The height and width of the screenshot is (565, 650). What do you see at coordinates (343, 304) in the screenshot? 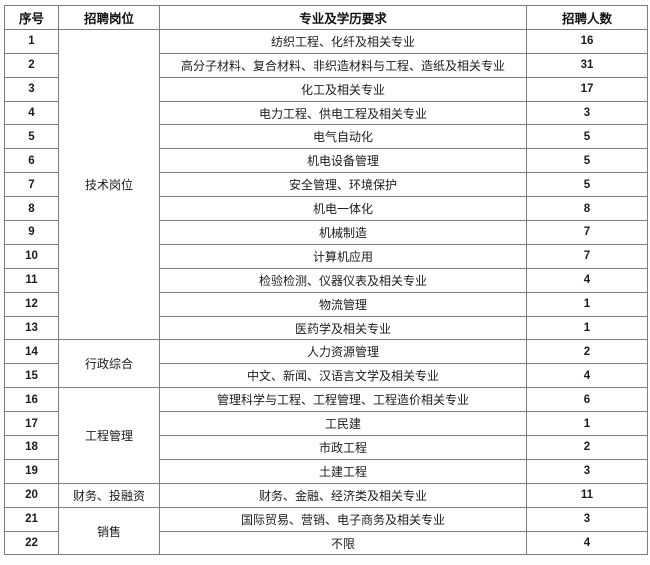
I see `major-requirement-cell: 物流管理` at bounding box center [343, 304].